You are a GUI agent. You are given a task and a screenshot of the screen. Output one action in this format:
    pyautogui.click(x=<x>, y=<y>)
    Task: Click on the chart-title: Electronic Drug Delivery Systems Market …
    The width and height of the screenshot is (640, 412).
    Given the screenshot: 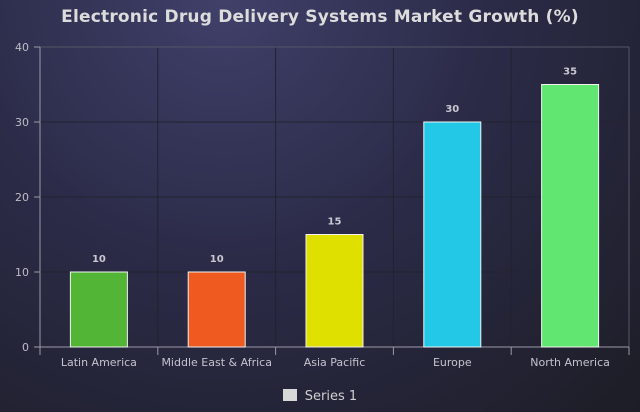 What is the action you would take?
    pyautogui.click(x=320, y=17)
    